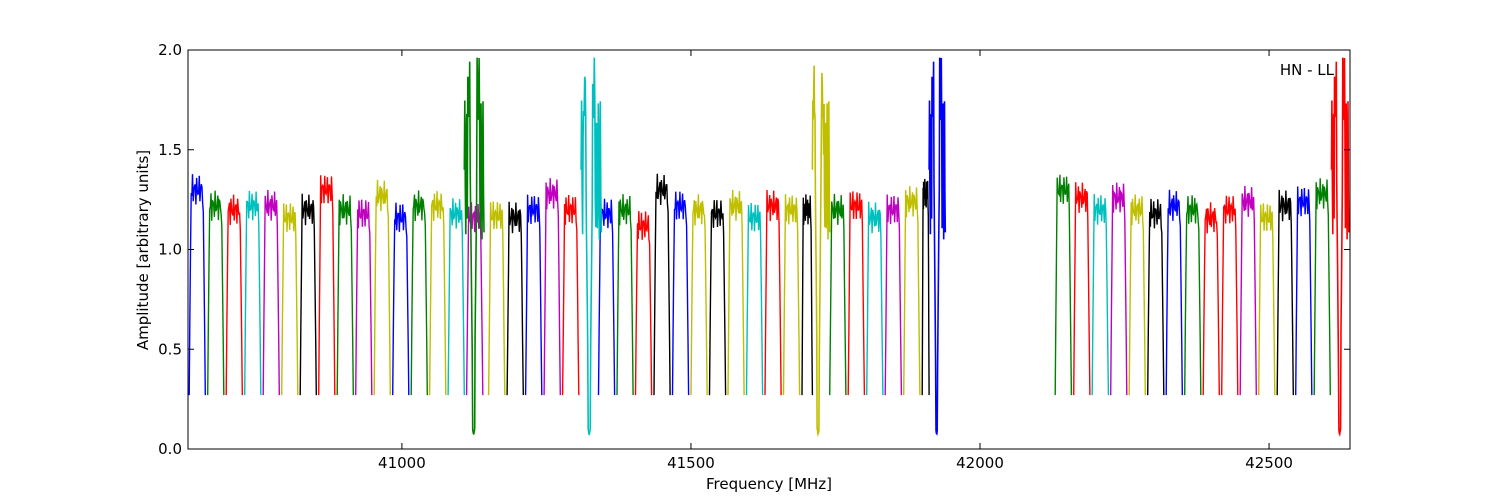 The height and width of the screenshot is (504, 1500). Describe the element at coordinates (402, 463) in the screenshot. I see `x-tick-label: 41000` at that location.